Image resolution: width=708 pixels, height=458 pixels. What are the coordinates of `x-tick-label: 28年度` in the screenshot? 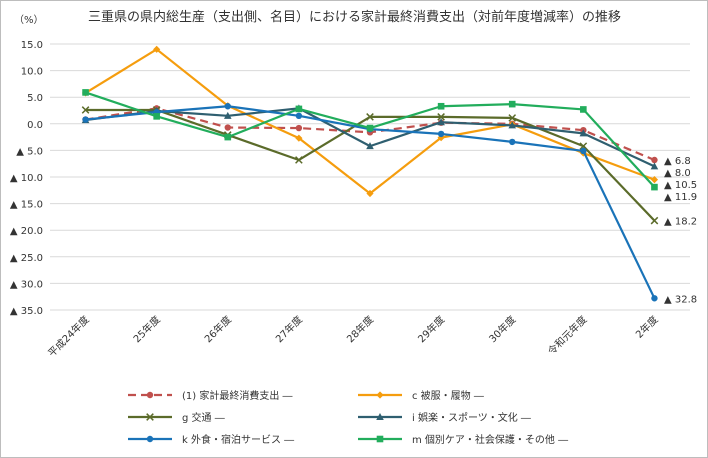 It's located at (360, 329).